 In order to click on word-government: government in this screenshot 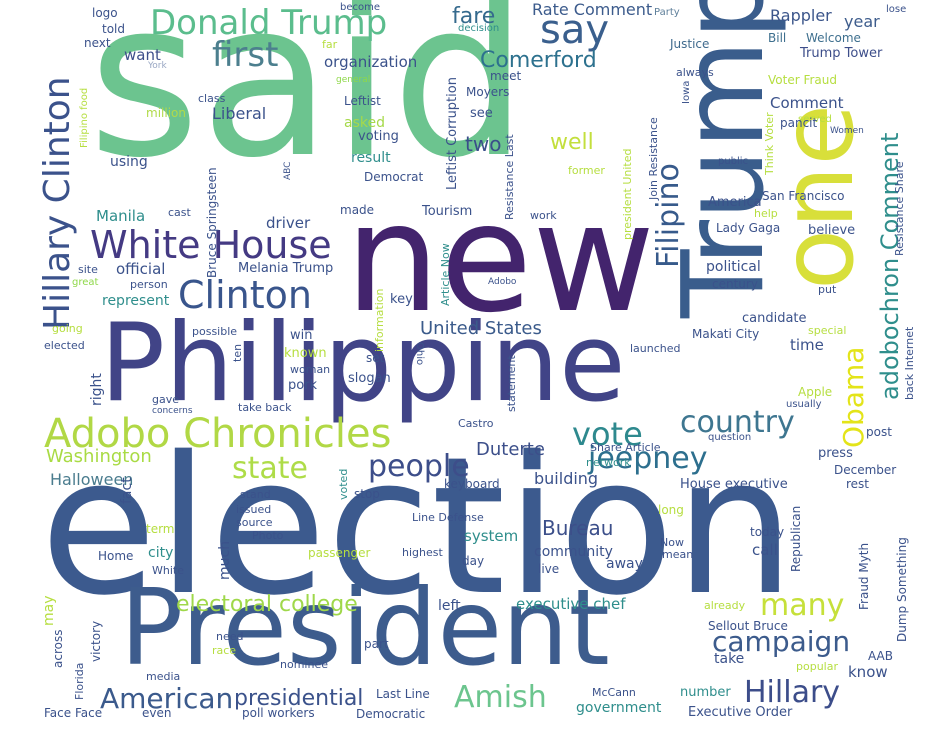, I will do `click(619, 708)`.